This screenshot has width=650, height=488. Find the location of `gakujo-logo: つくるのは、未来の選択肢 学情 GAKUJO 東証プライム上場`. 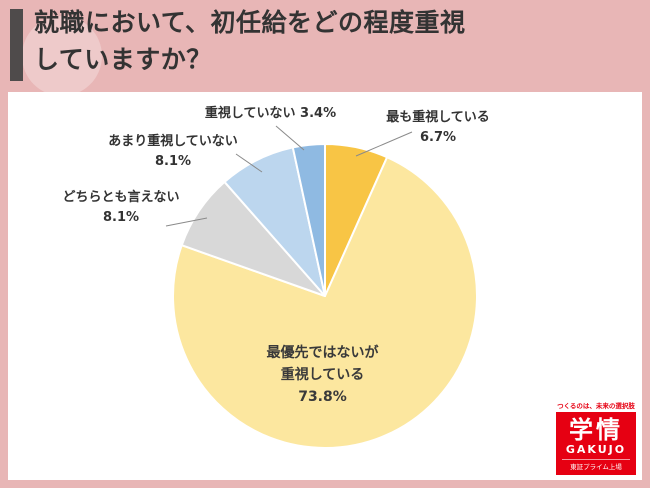

gakujo-logo: つくるのは、未来の選択肢 学情 GAKUJO 東証プライム上場 is located at coordinates (596, 436).